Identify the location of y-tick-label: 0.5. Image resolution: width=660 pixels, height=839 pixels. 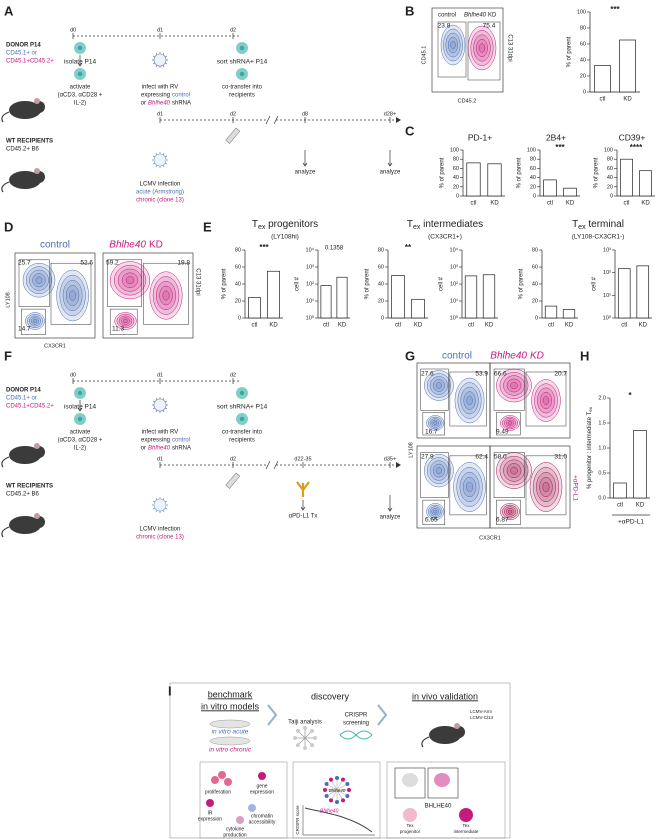
(602, 473).